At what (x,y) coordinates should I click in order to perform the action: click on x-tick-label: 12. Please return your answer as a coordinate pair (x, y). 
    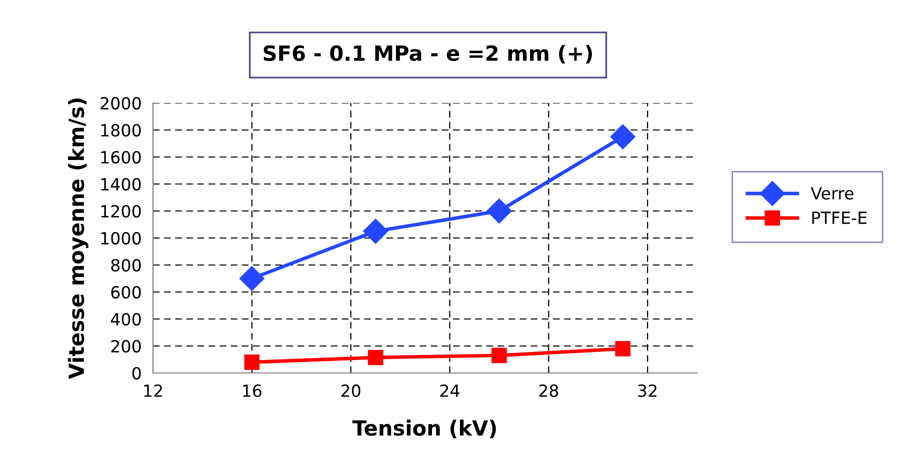
    Looking at the image, I should click on (153, 390).